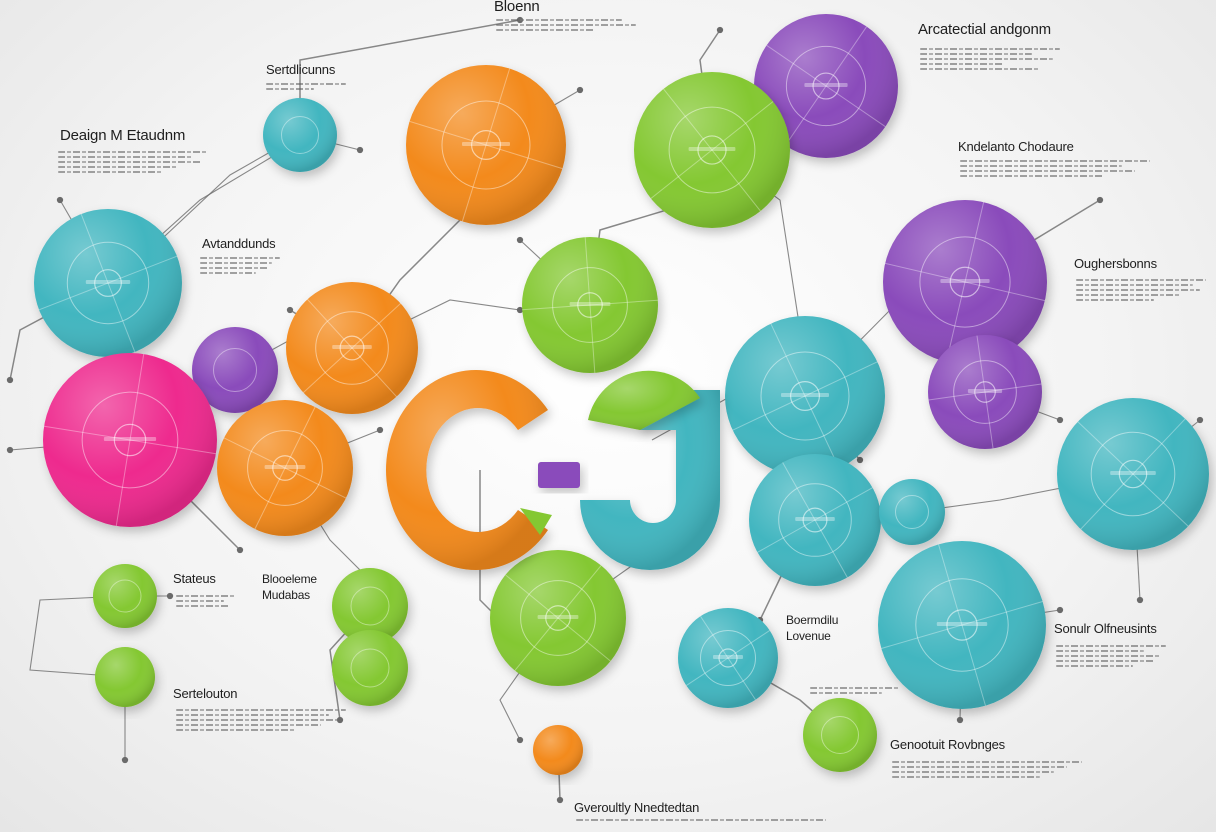 This screenshot has width=1216, height=832. What do you see at coordinates (1115, 263) in the screenshot?
I see `label-right-side: Oughersbonns` at bounding box center [1115, 263].